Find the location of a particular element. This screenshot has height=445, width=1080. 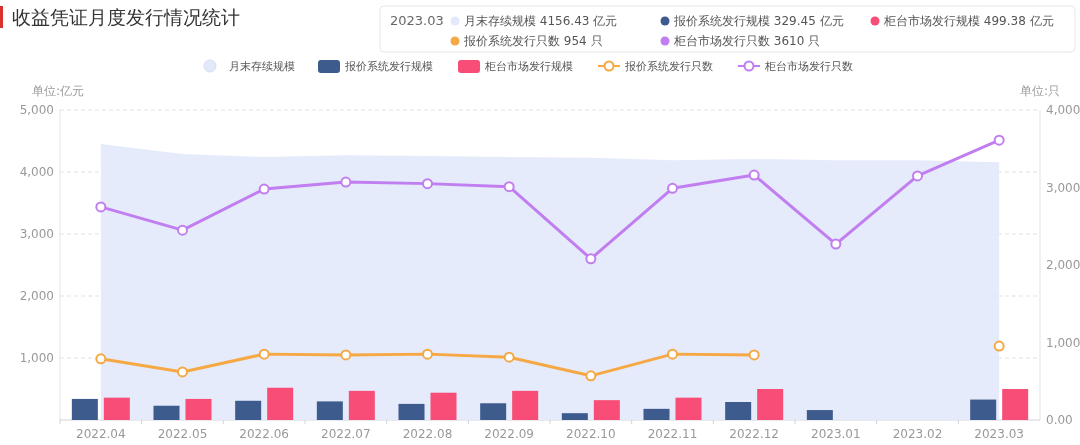

y2-tick-label: 4,000 is located at coordinates (1063, 110).